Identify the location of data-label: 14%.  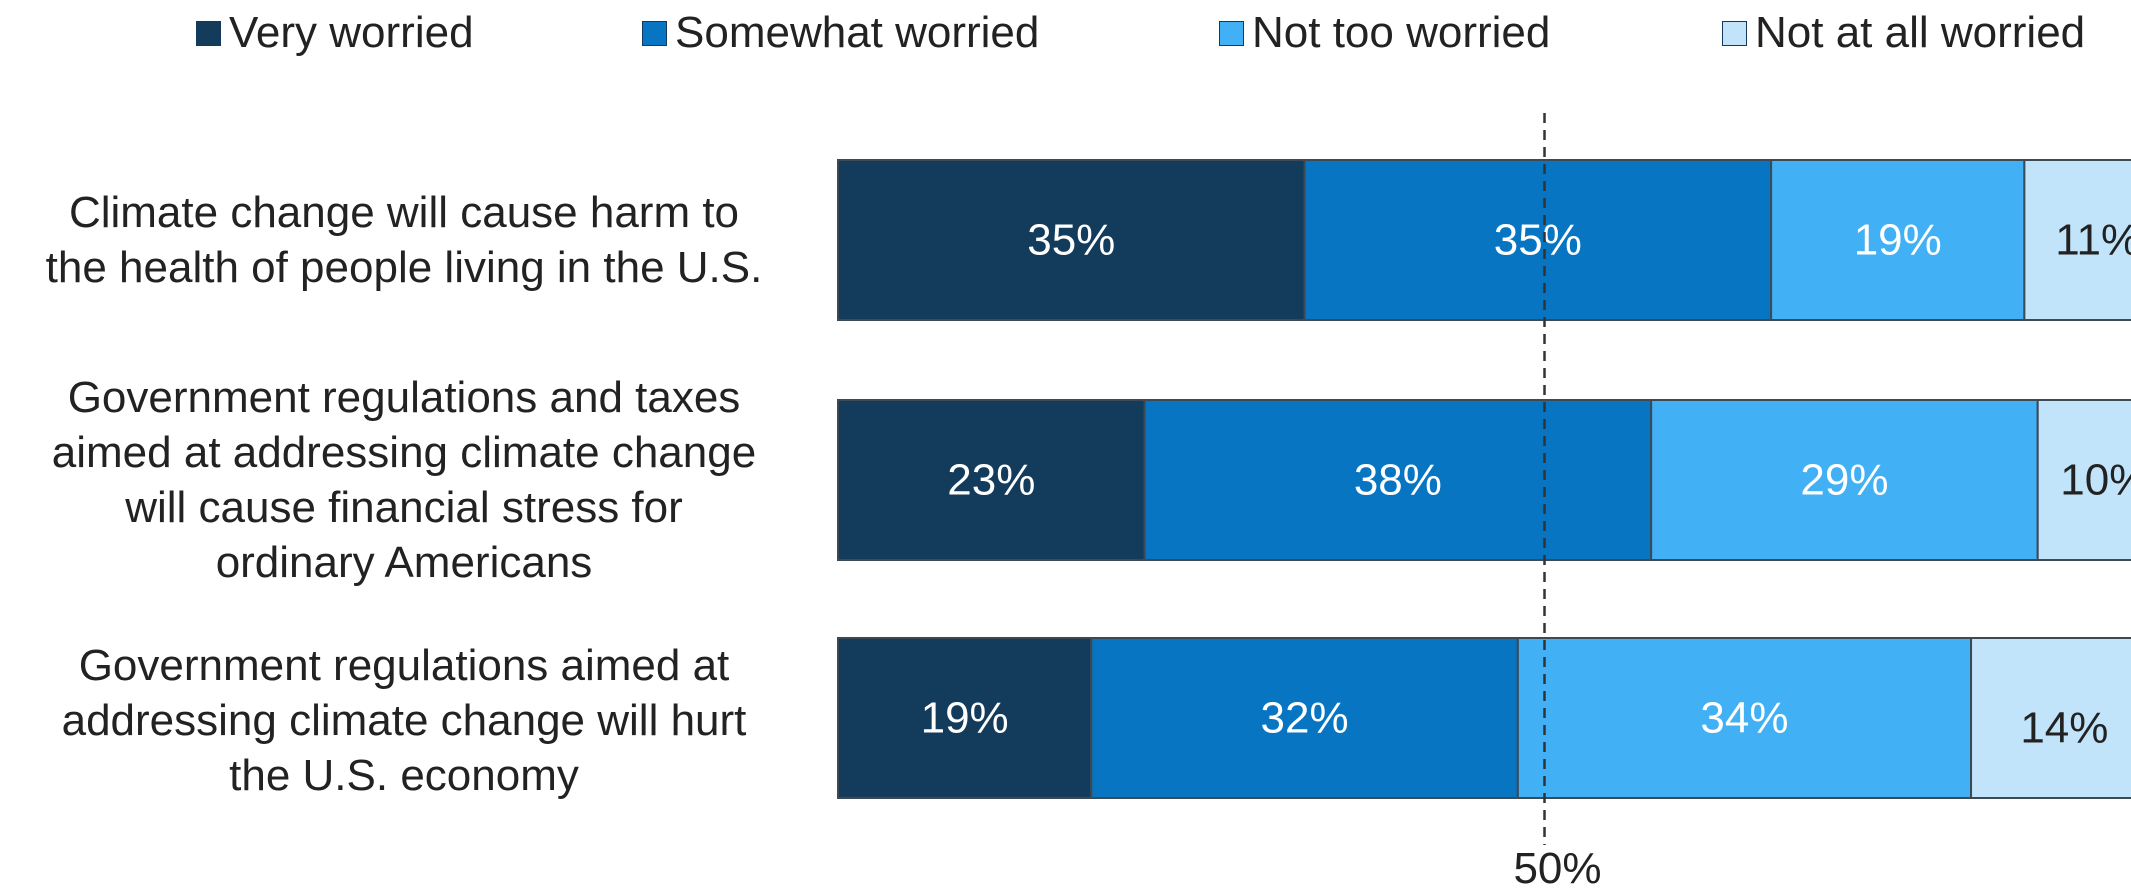
(2064, 728).